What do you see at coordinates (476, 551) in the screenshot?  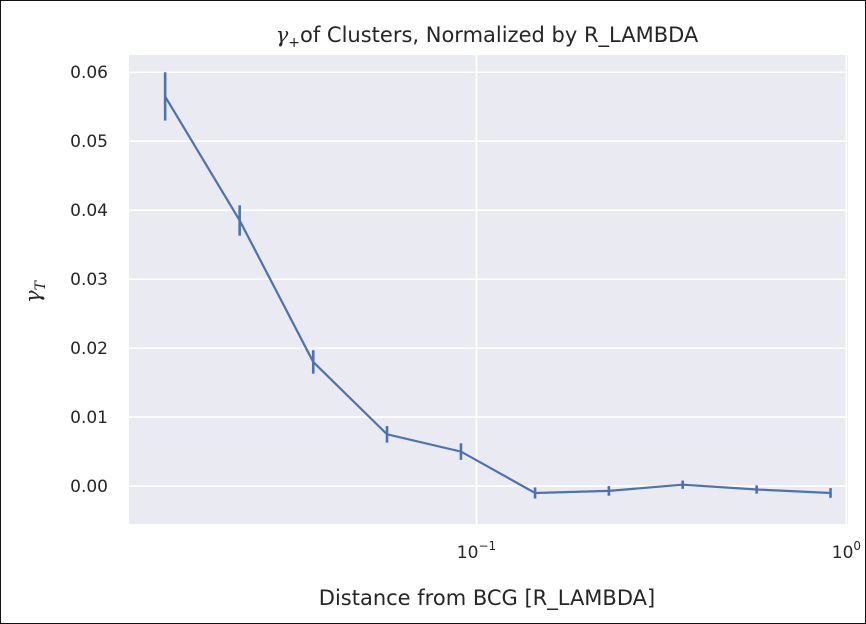 I see `x-tick-label: 10⁻¹` at bounding box center [476, 551].